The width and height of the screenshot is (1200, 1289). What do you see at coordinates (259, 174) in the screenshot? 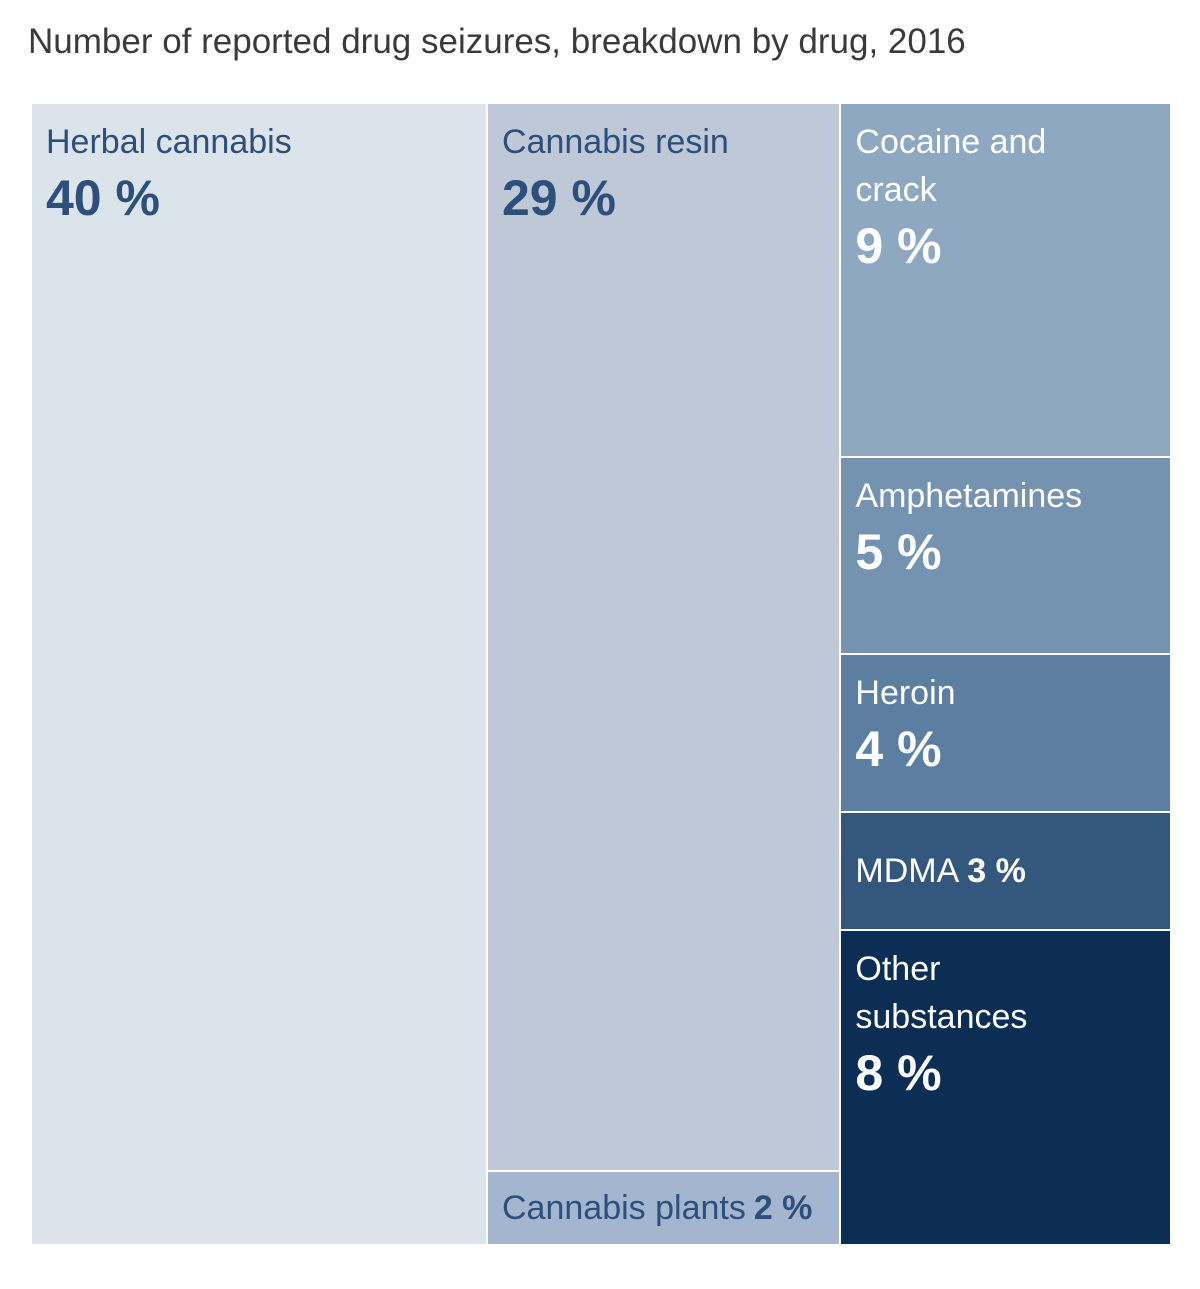
I see `label-box: Herbal cannabis 40 %` at bounding box center [259, 174].